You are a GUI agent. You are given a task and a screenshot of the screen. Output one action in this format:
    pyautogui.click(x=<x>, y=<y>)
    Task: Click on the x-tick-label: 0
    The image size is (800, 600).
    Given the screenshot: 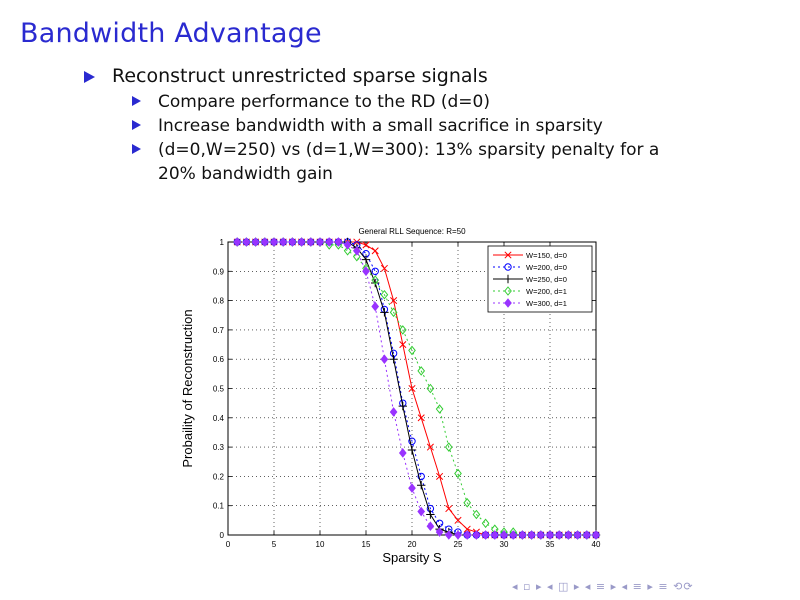 What is the action you would take?
    pyautogui.click(x=228, y=544)
    